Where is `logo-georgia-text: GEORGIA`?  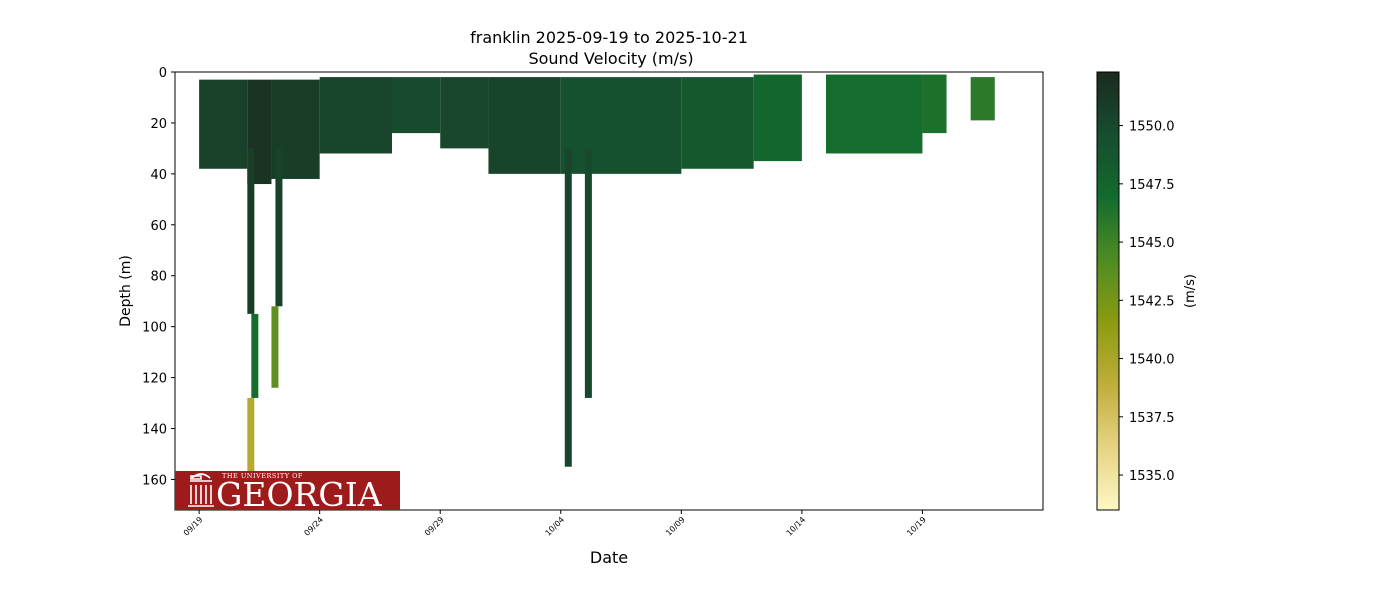
logo-georgia-text: GEORGIA is located at coordinates (299, 494).